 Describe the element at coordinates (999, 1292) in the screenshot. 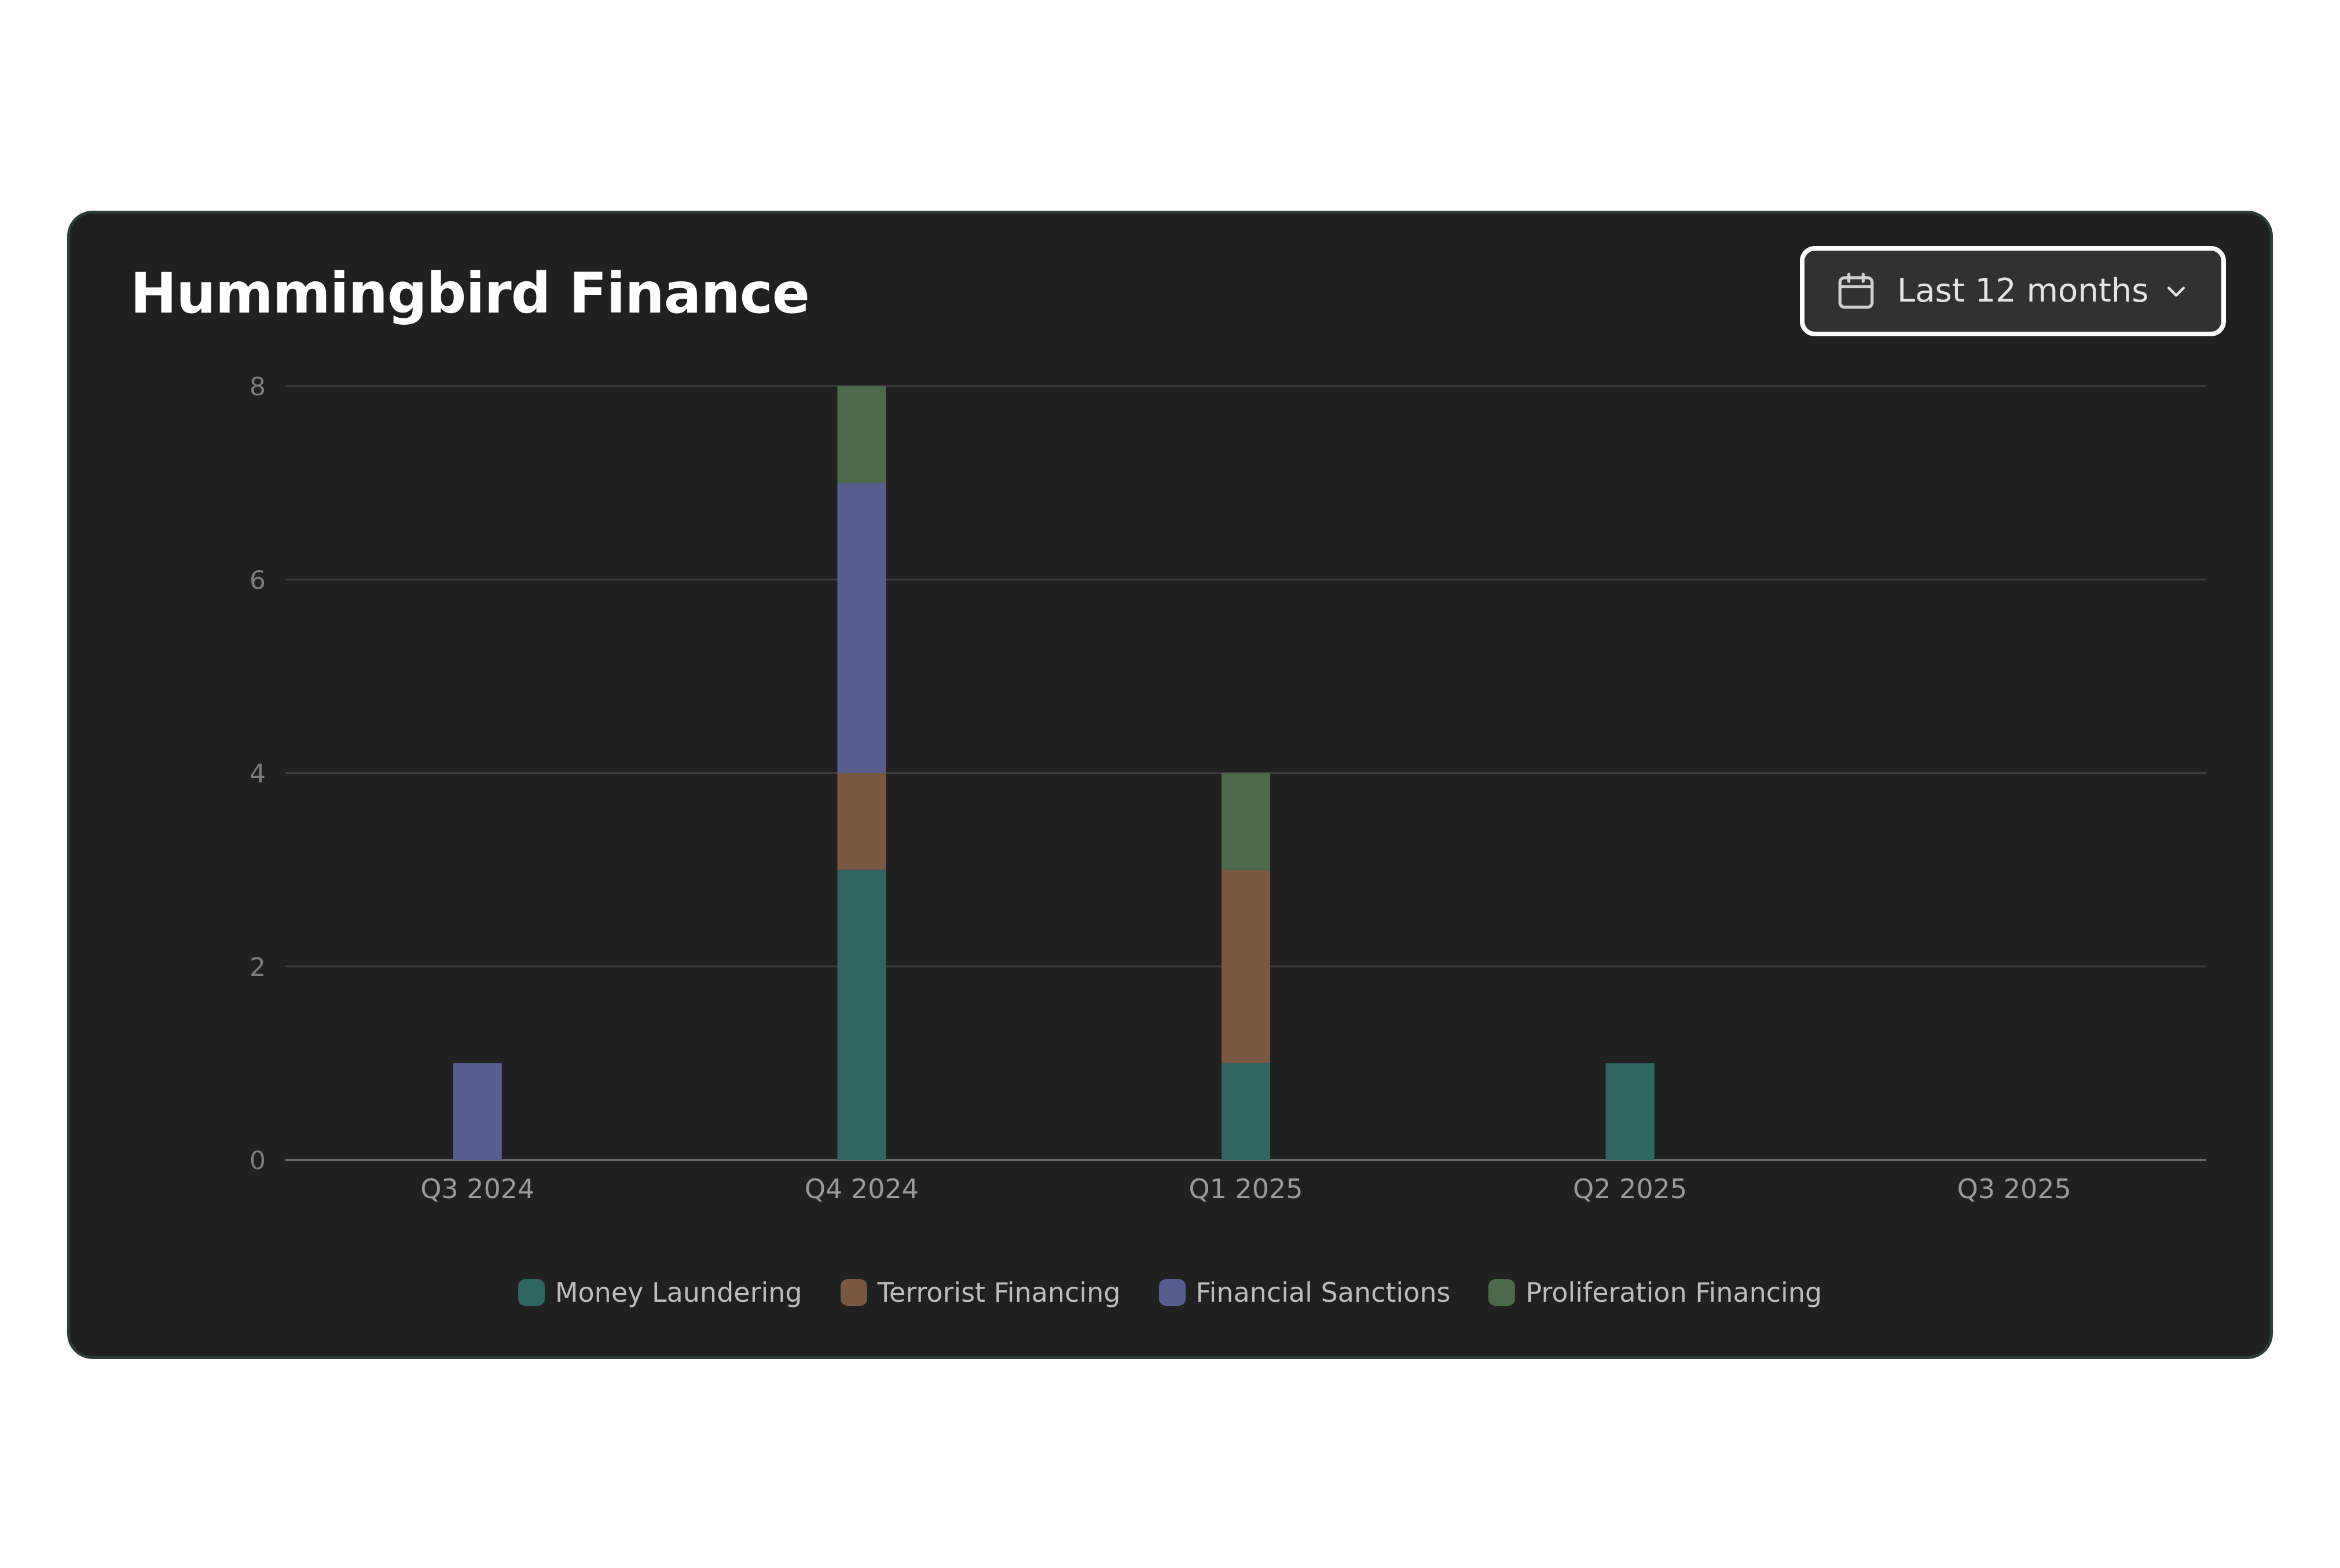

I see `legend-label: Terrorist Financing` at that location.